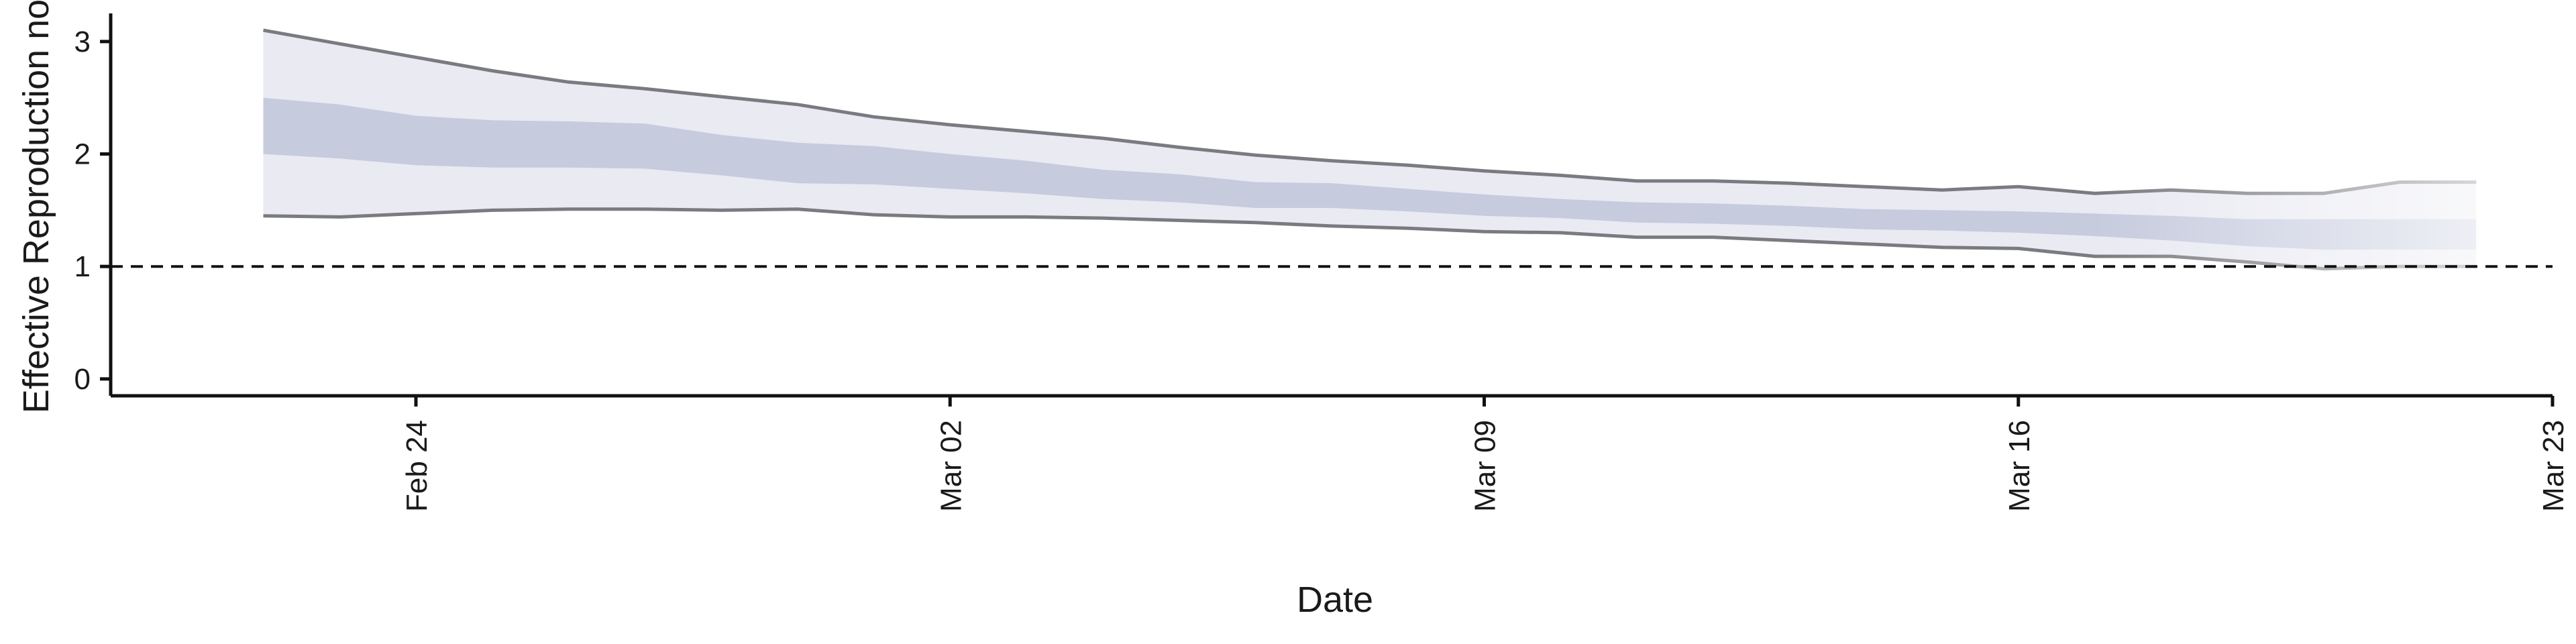 This screenshot has height=644, width=2576. Describe the element at coordinates (82, 154) in the screenshot. I see `y-tick-label: 2` at that location.